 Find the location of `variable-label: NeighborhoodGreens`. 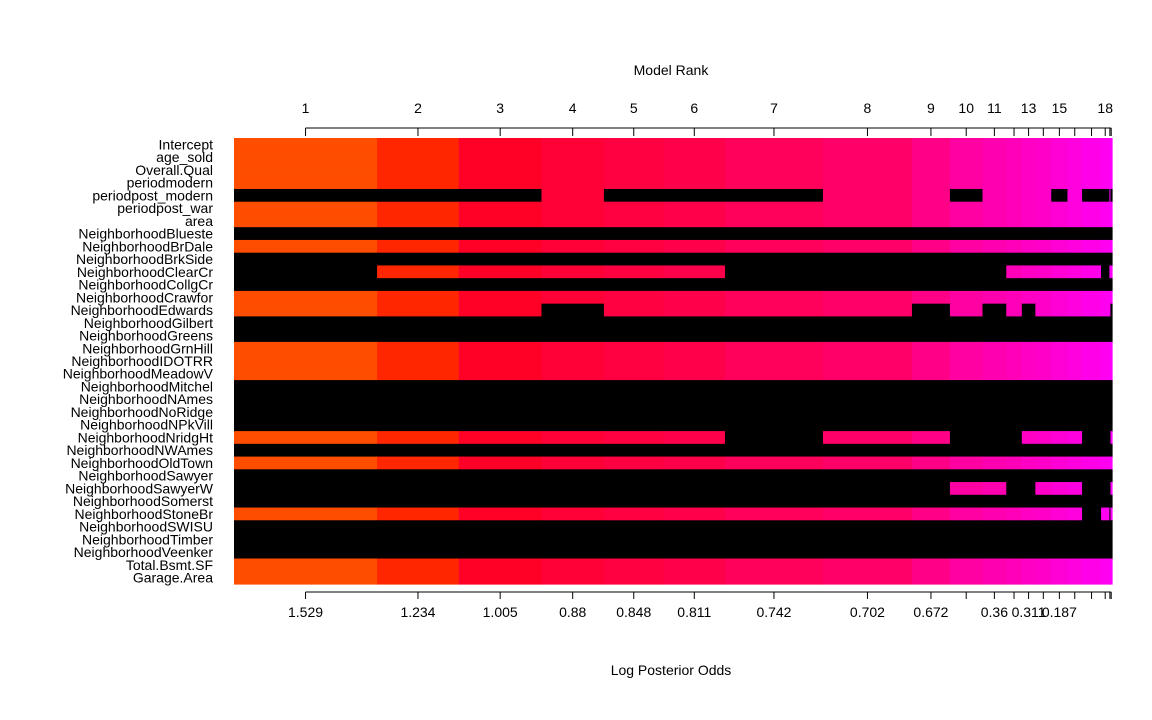

variable-label: NeighborhoodGreens is located at coordinates (146, 336).